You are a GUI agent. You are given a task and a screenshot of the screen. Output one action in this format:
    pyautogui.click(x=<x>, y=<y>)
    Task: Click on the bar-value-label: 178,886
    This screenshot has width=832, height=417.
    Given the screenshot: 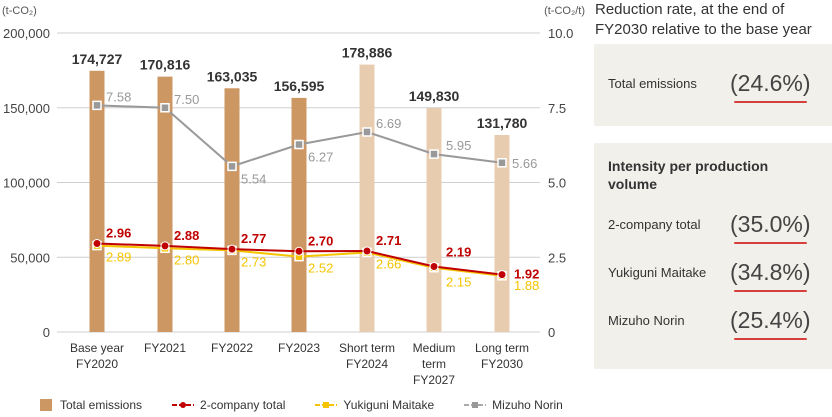 What is the action you would take?
    pyautogui.click(x=367, y=53)
    